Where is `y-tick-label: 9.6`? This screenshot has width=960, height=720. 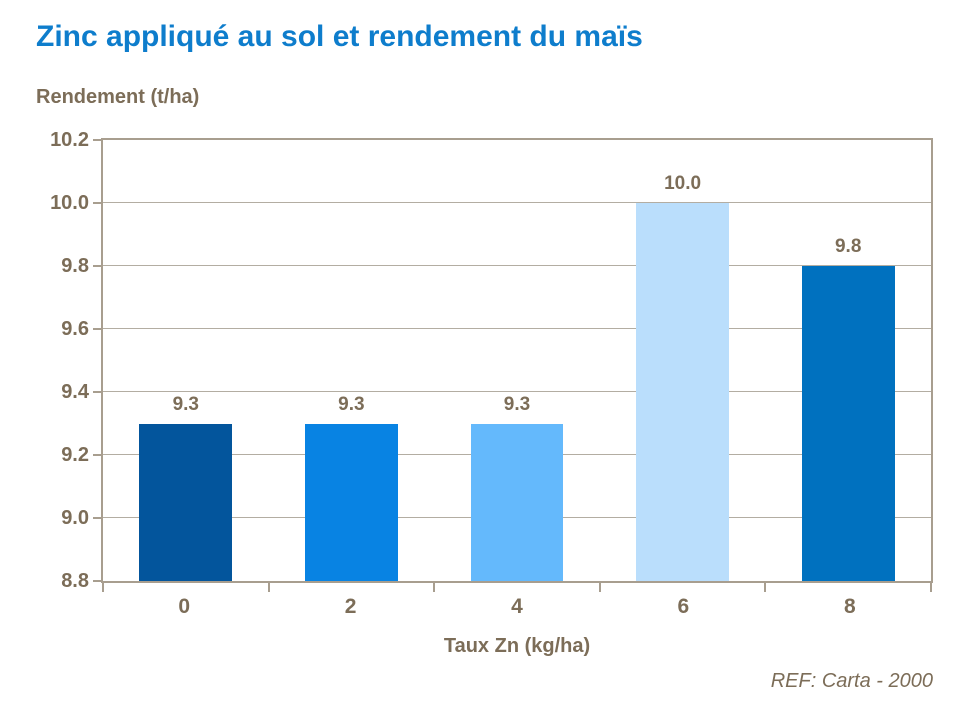
y-tick-label: 9.6 is located at coordinates (75, 329).